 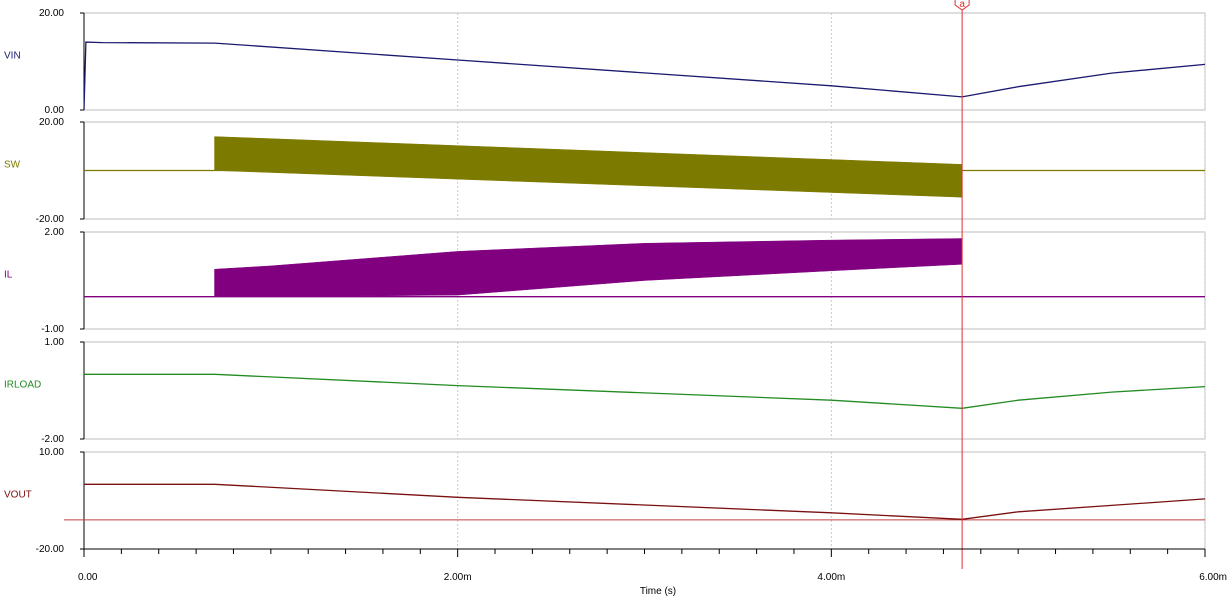 What do you see at coordinates (458, 577) in the screenshot?
I see `x-tick-label: 2.00m` at bounding box center [458, 577].